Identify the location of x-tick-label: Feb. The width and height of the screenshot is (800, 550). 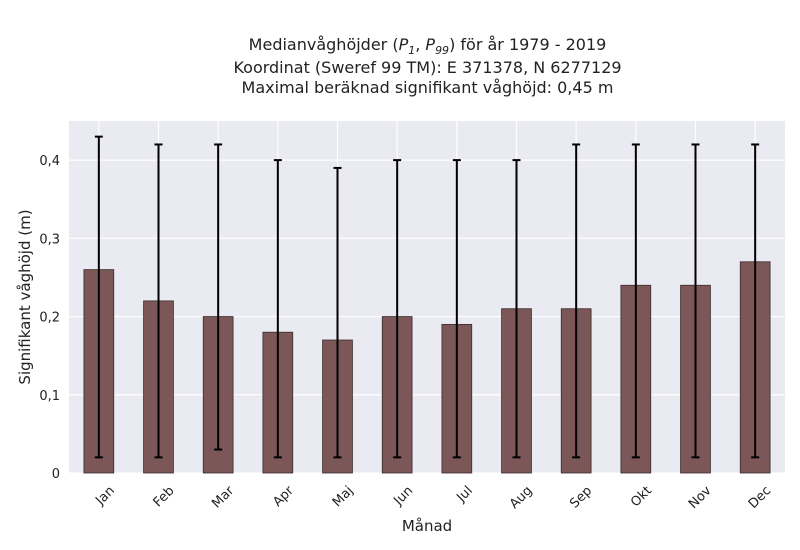
(164, 496).